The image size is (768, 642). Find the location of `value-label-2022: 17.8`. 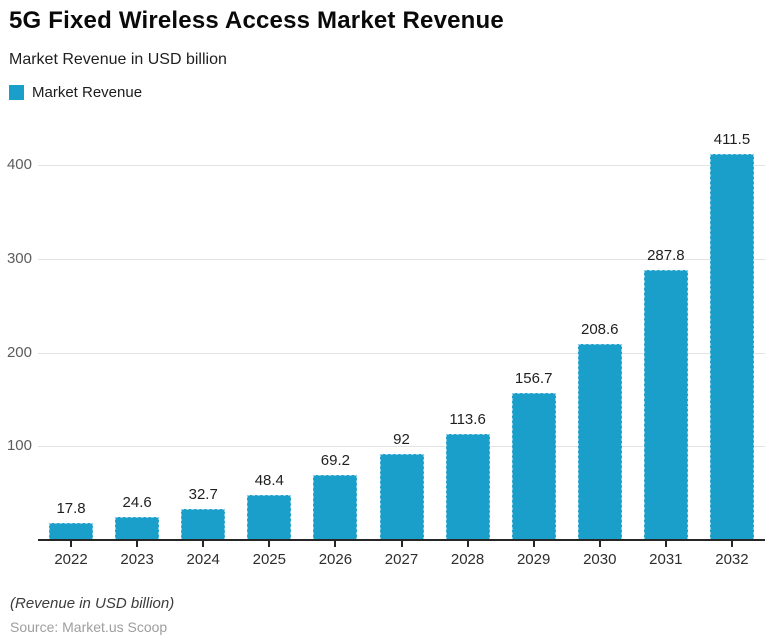

value-label-2022: 17.8 is located at coordinates (71, 509).